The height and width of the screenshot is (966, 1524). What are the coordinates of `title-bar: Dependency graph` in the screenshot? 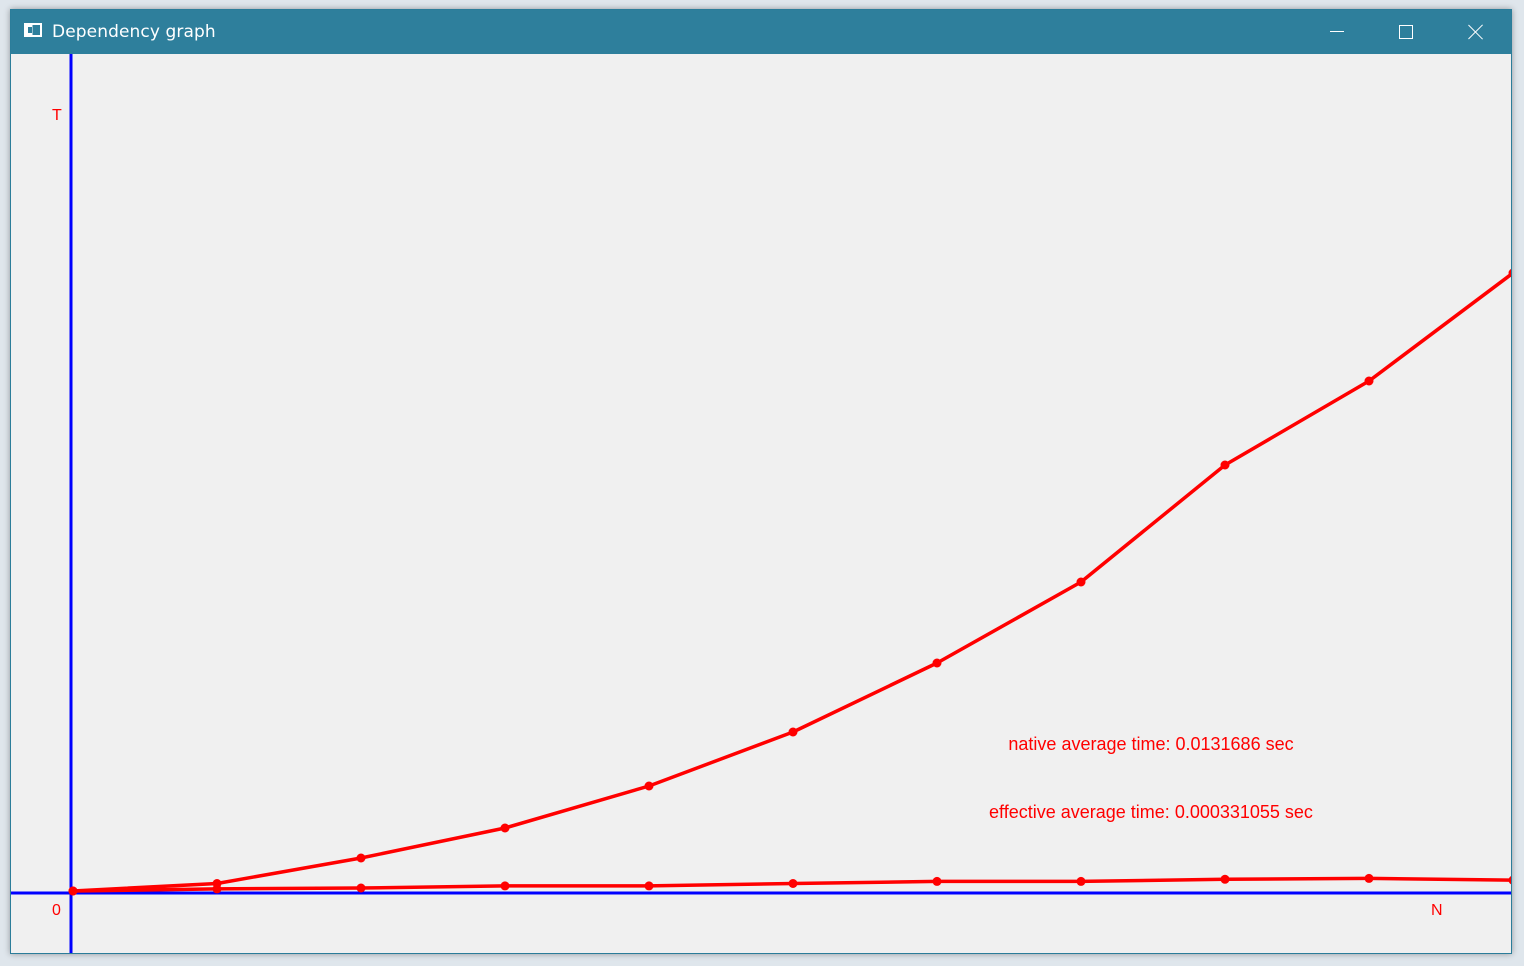 It's located at (761, 32).